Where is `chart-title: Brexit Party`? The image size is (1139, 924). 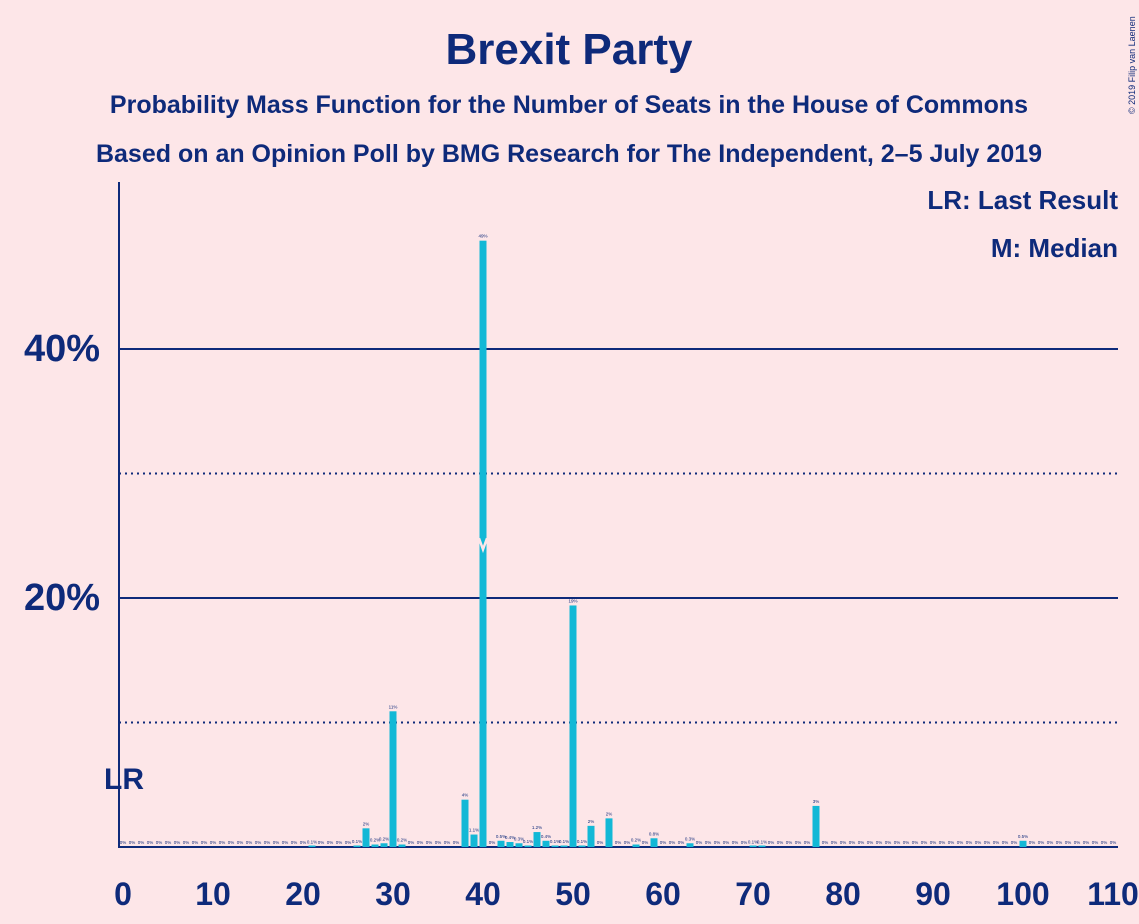 chart-title: Brexit Party is located at coordinates (569, 49).